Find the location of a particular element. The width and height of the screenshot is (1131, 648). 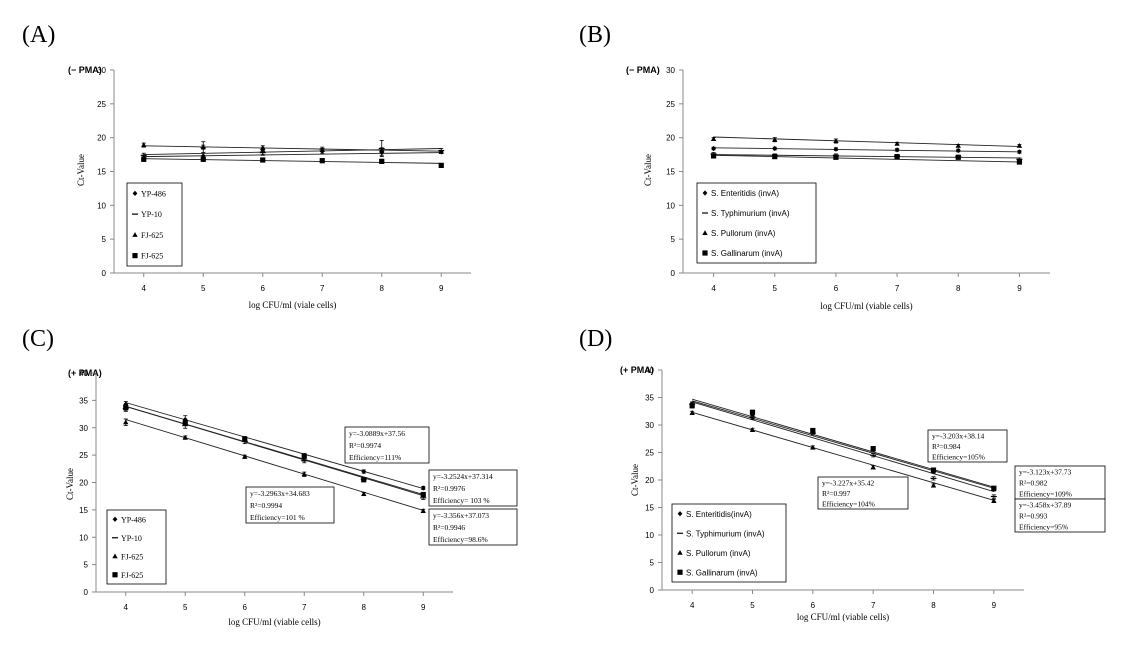

panel-letter: (B) is located at coordinates (595, 35).